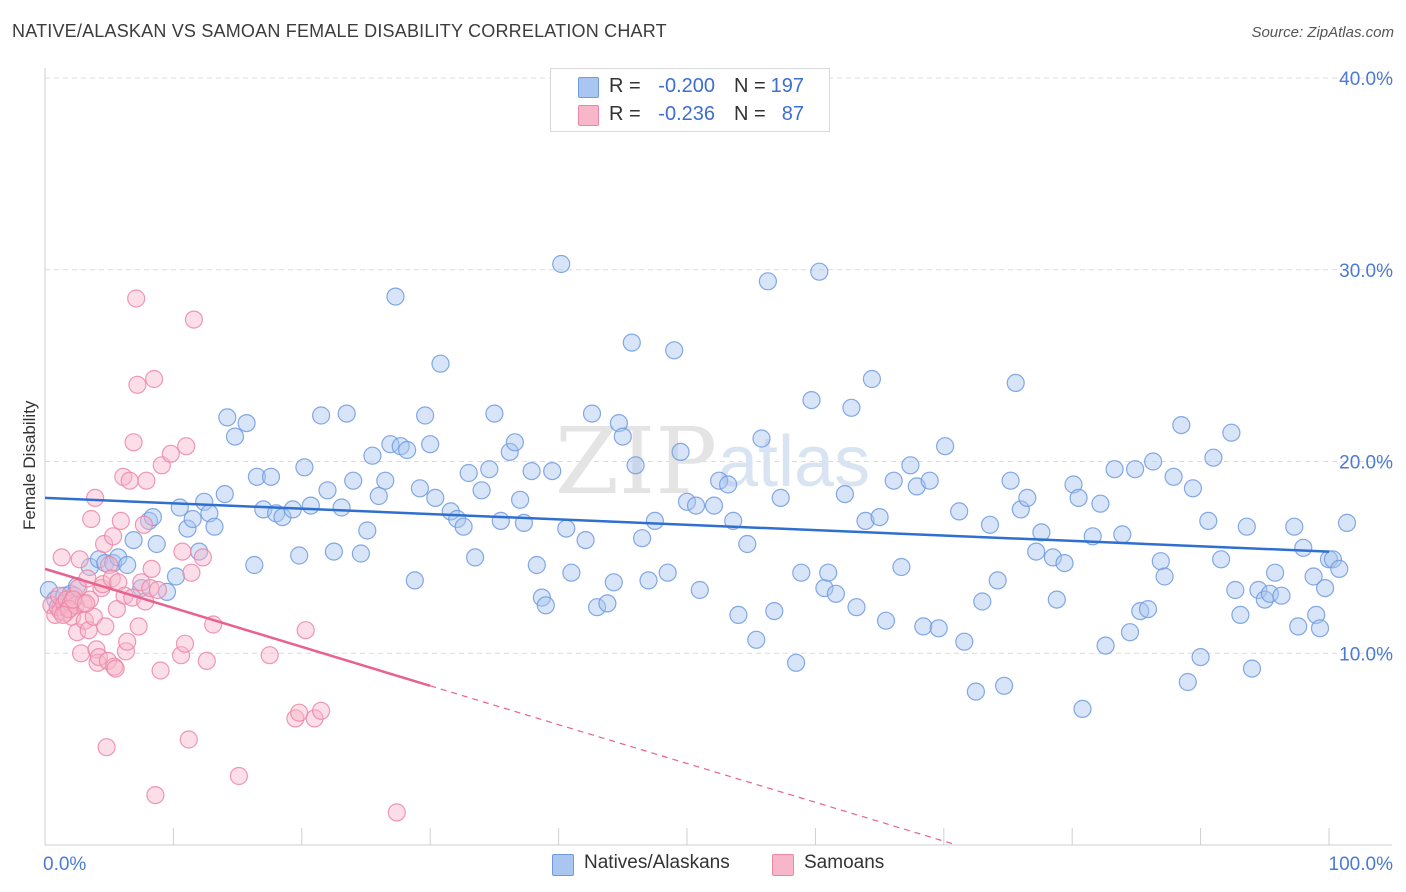  I want to click on x-tick-label: 100.0%, so click(1361, 864).